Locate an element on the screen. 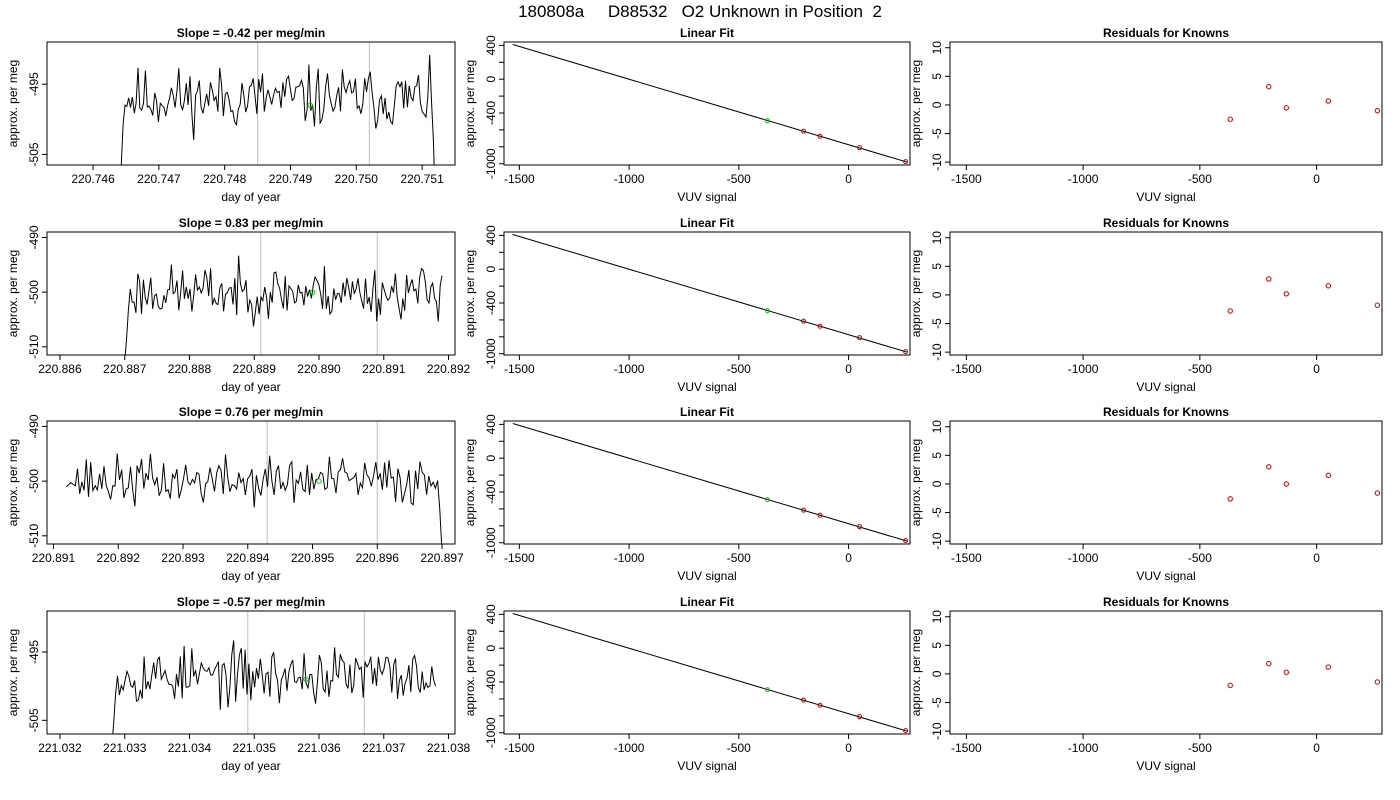  x-tick-label: 220.891 is located at coordinates (54, 558).